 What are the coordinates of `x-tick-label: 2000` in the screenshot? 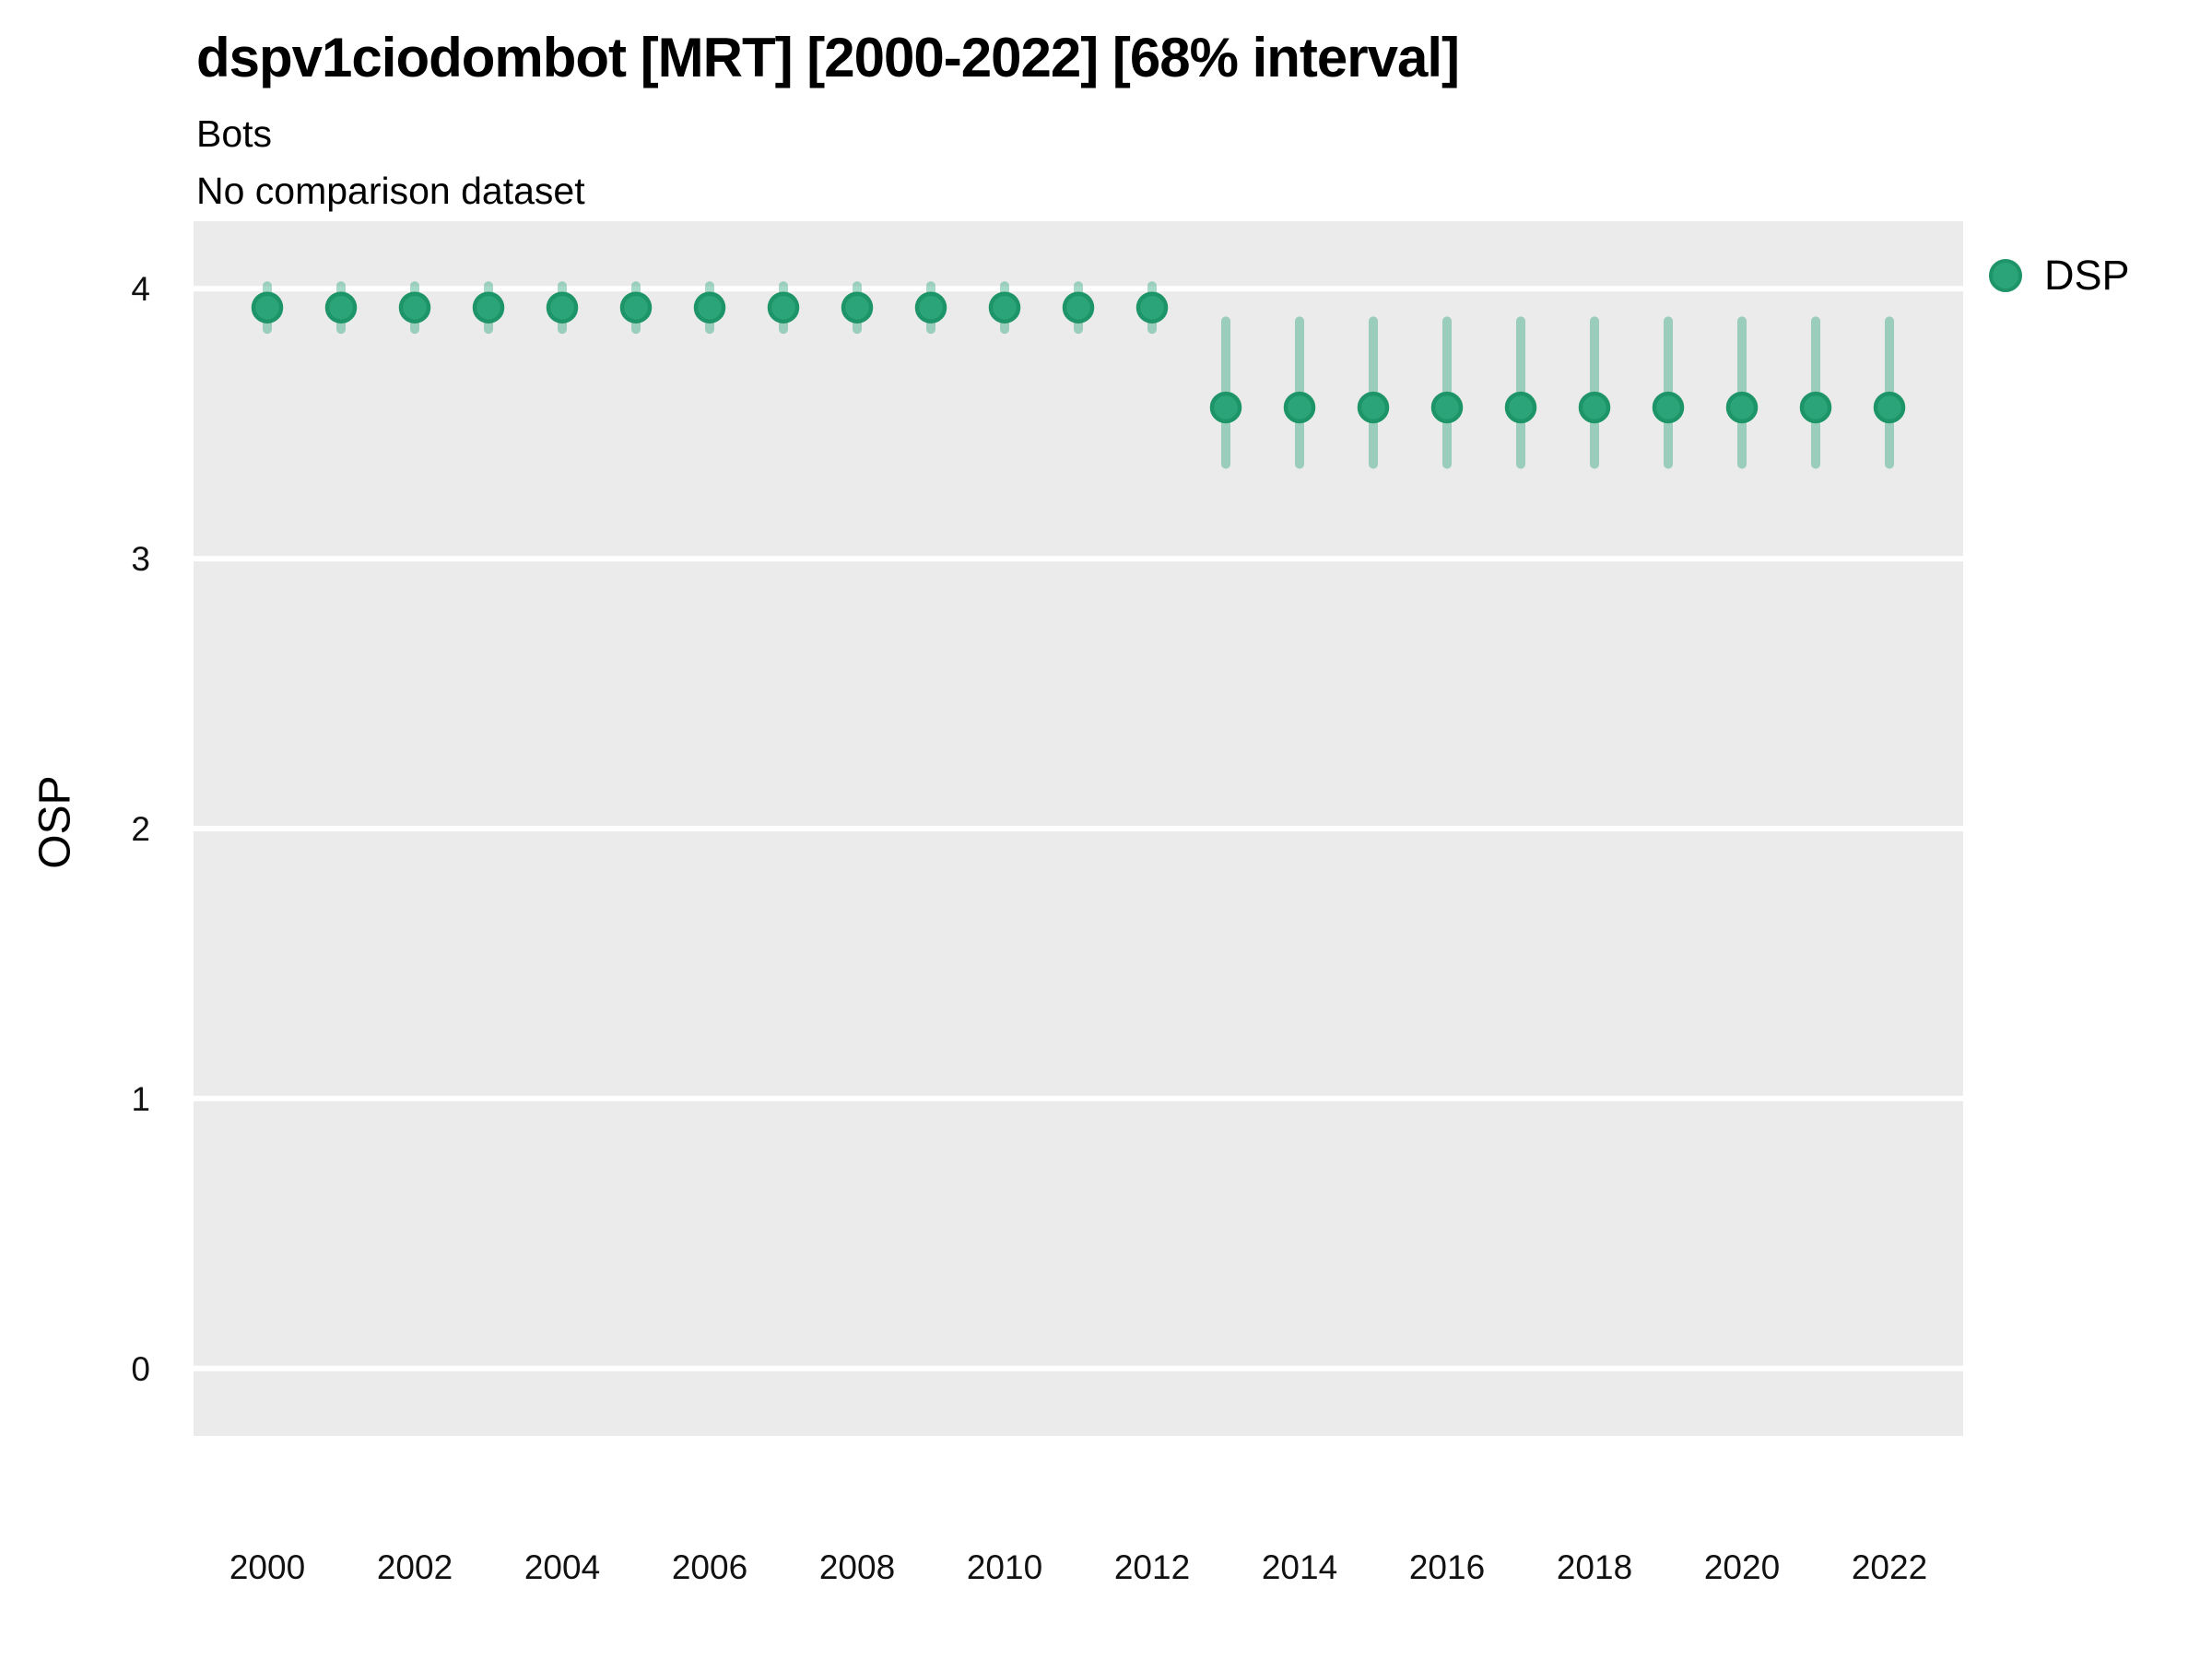 It's located at (267, 1567).